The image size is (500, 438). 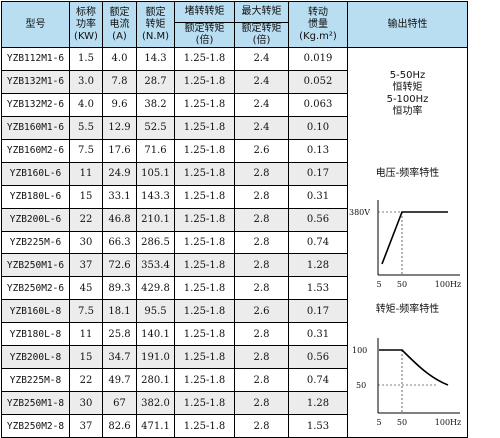 What do you see at coordinates (407, 173) in the screenshot?
I see `voltage-frequency-title: 电压-频率特性` at bounding box center [407, 173].